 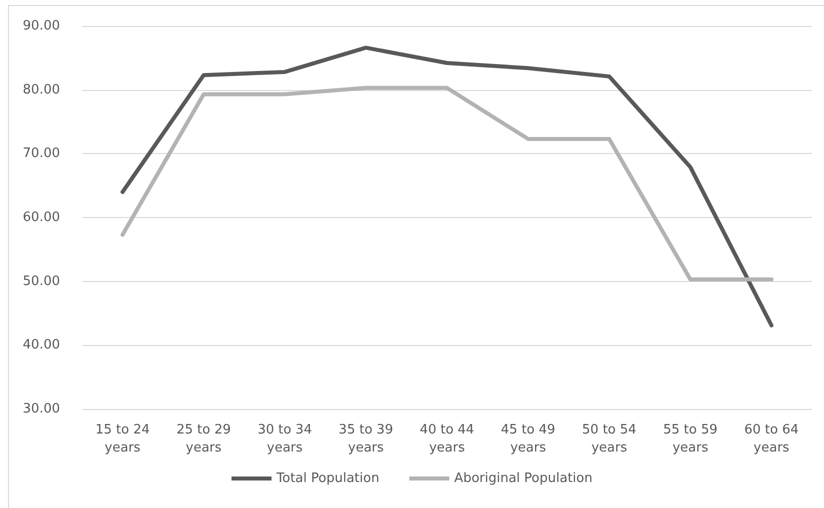 What do you see at coordinates (203, 439) in the screenshot?
I see `x-tick-label: 25 to 29 years` at bounding box center [203, 439].